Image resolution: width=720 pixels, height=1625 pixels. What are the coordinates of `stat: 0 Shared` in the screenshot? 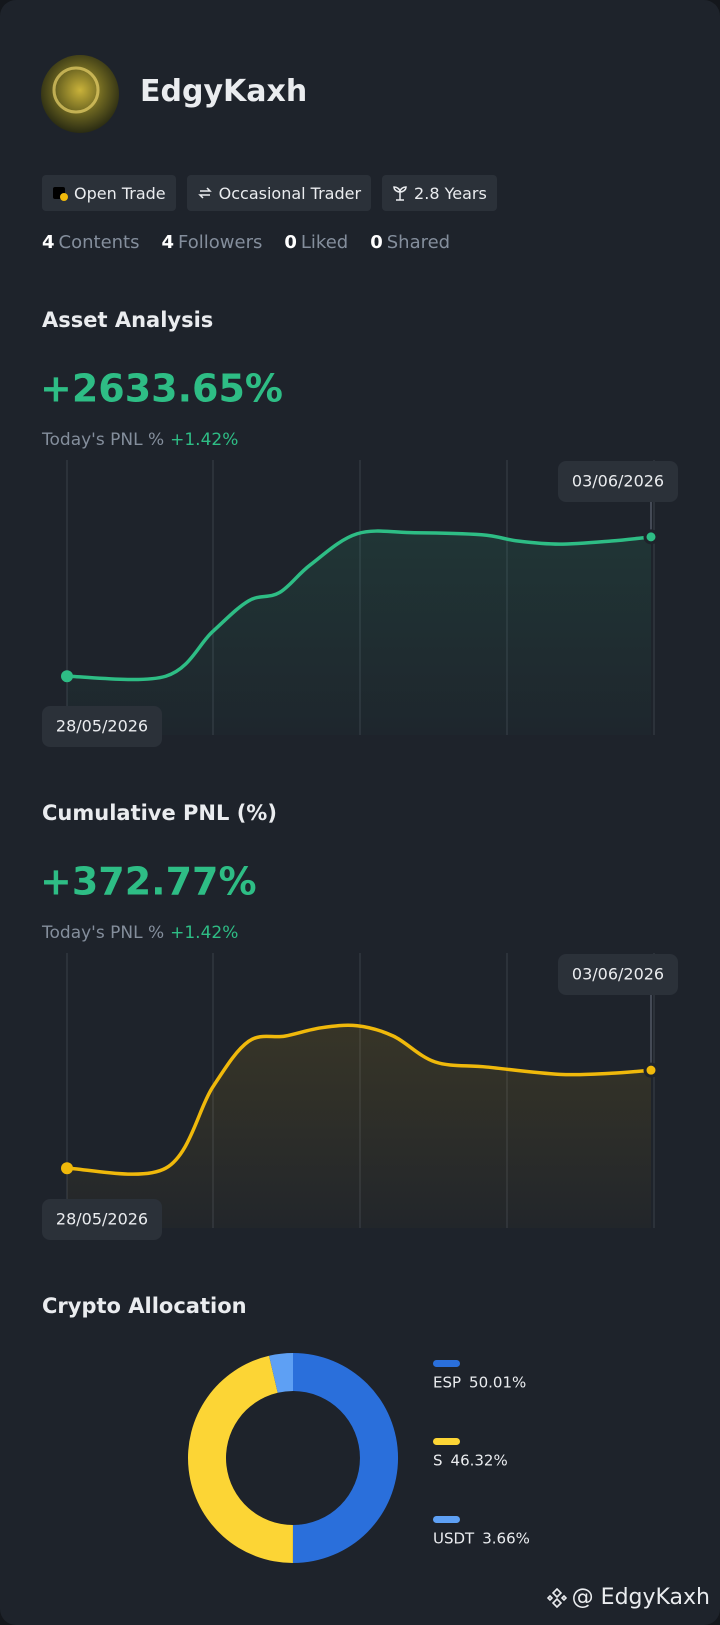 It's located at (410, 242).